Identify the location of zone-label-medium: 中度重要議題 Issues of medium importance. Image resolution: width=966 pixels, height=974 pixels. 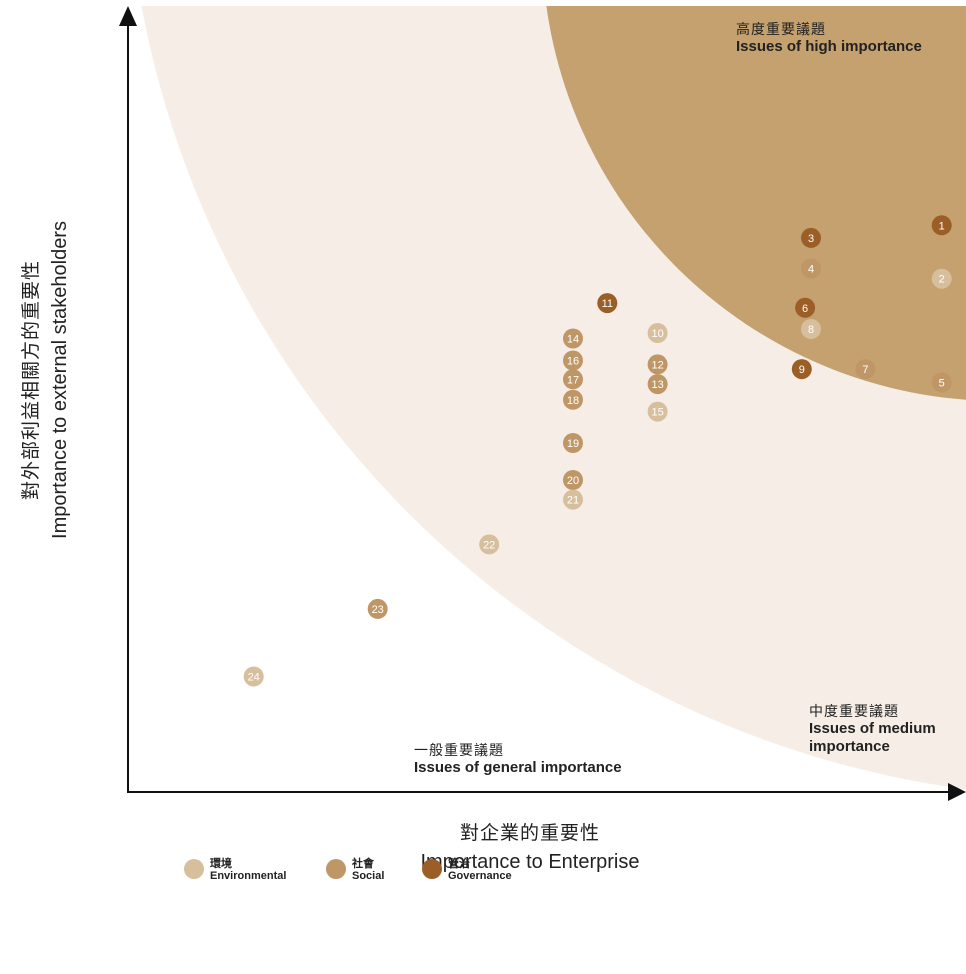
(887, 729).